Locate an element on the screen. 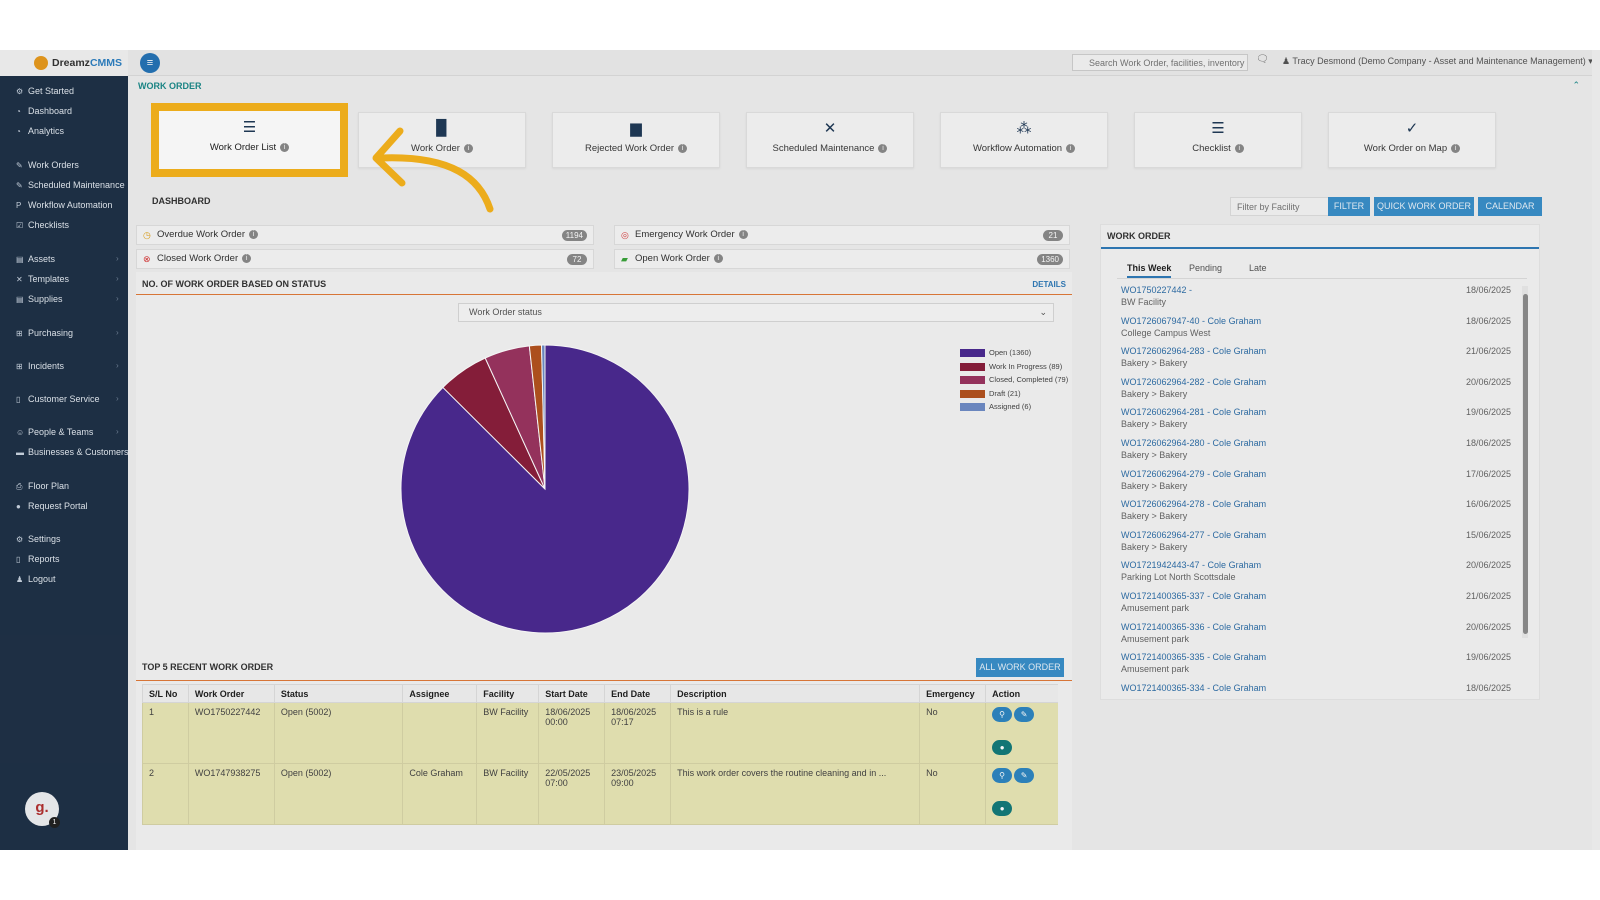  work-order-link: WO1721400365-335 - Cole Graham is located at coordinates (1194, 657).